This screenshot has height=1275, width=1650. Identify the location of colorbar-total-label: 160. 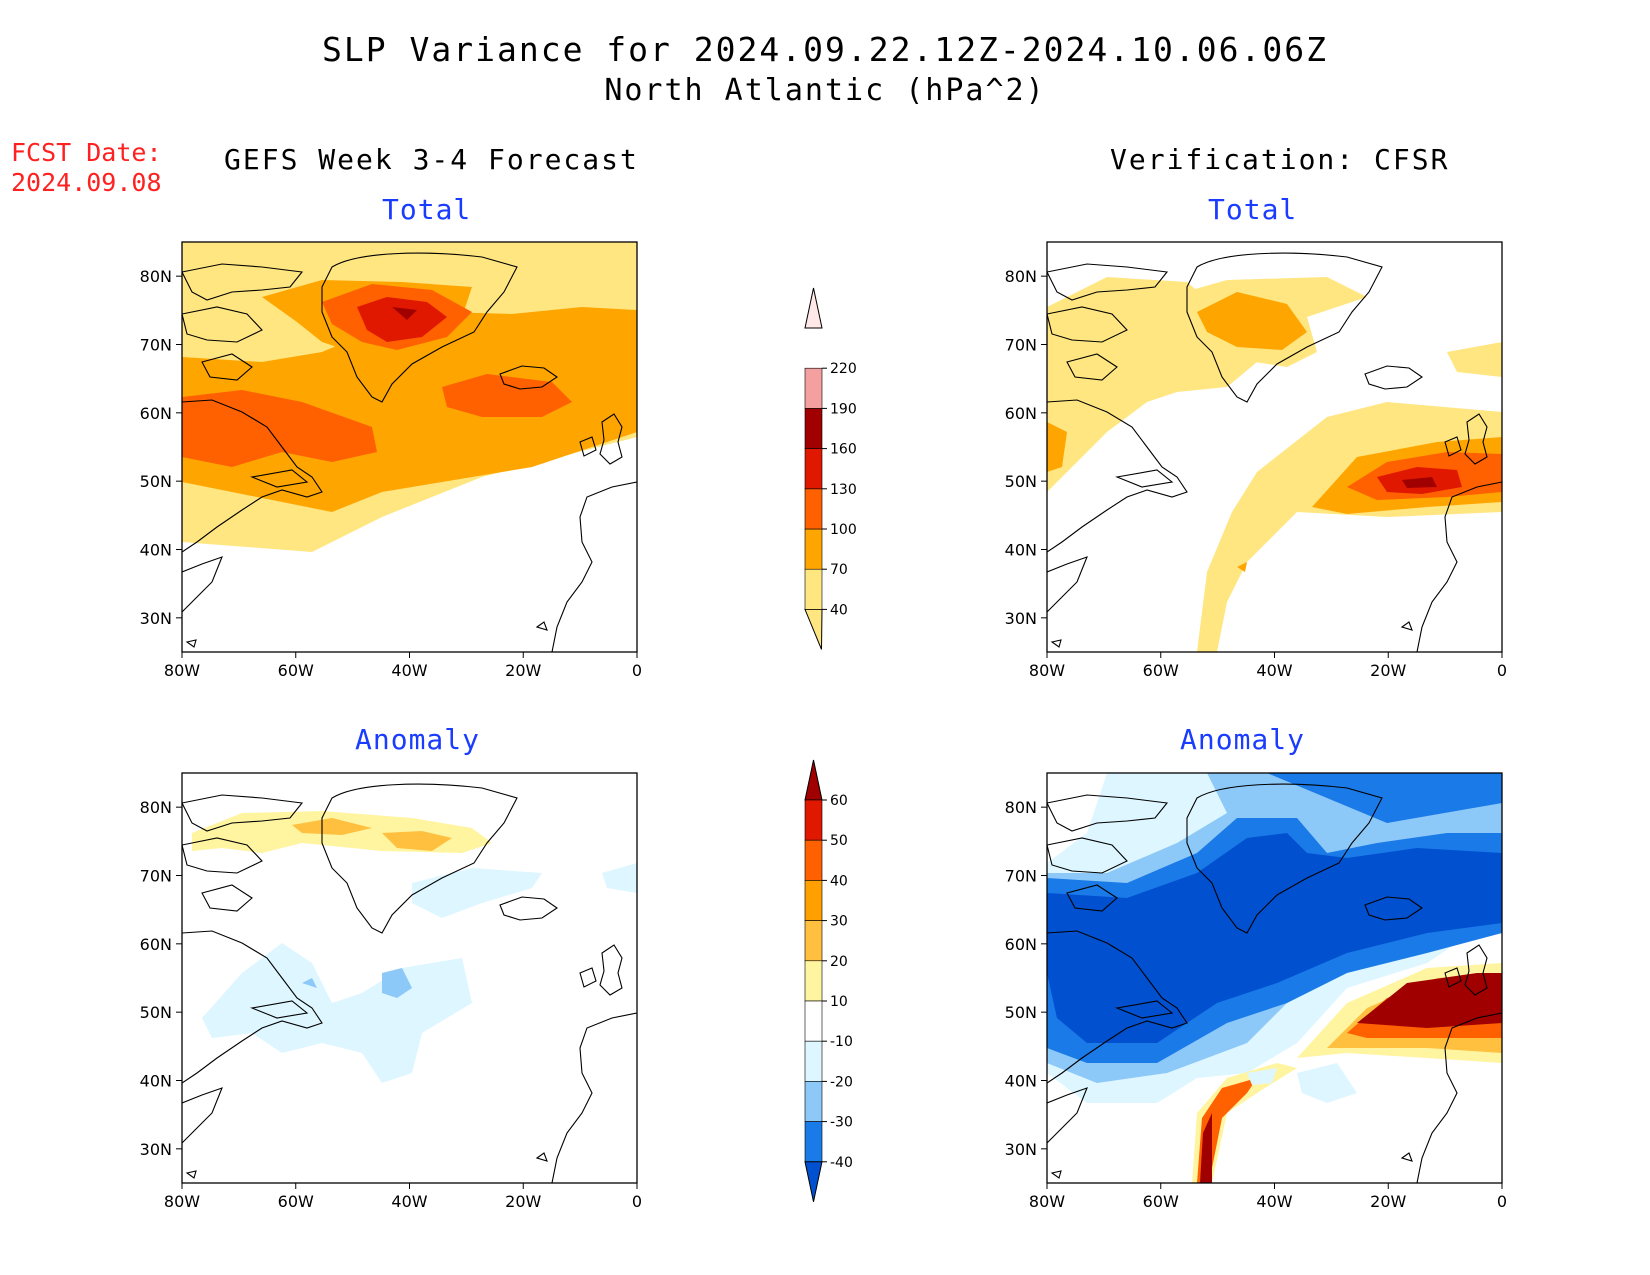
(843, 450).